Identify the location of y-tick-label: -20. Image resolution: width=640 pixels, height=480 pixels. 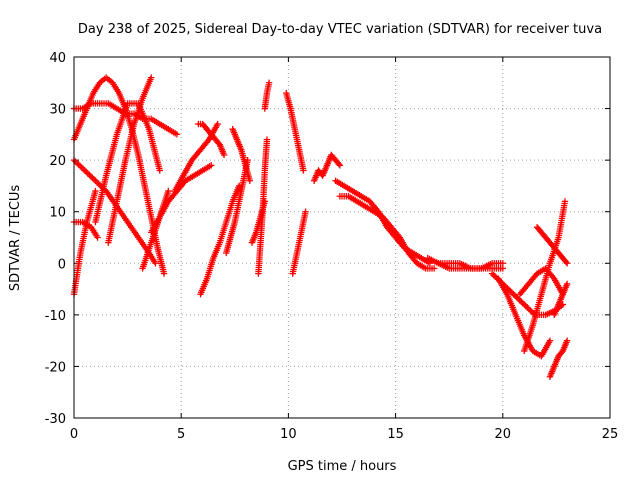
(55, 367).